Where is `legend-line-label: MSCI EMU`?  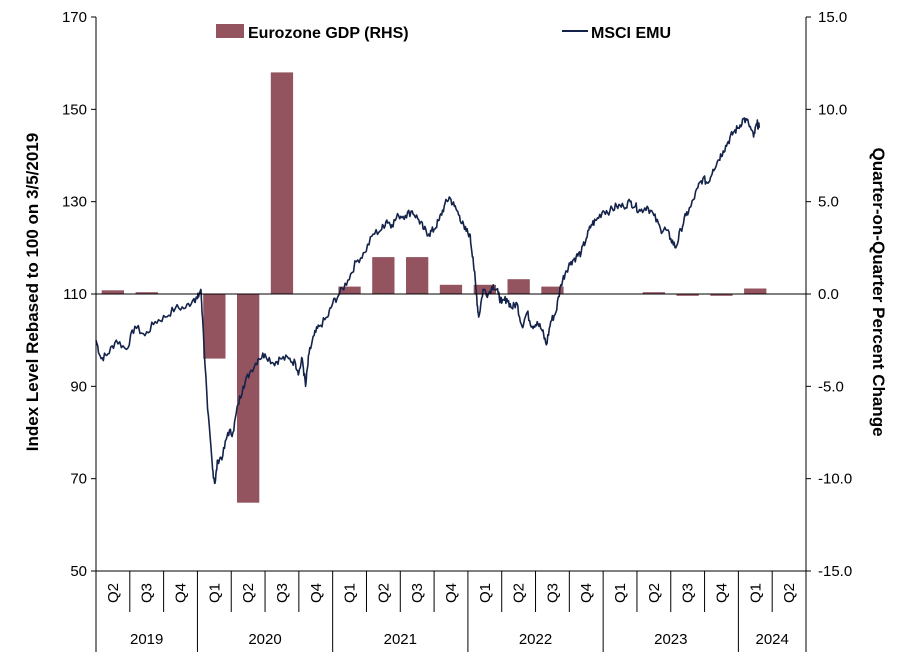
legend-line-label: MSCI EMU is located at coordinates (631, 33).